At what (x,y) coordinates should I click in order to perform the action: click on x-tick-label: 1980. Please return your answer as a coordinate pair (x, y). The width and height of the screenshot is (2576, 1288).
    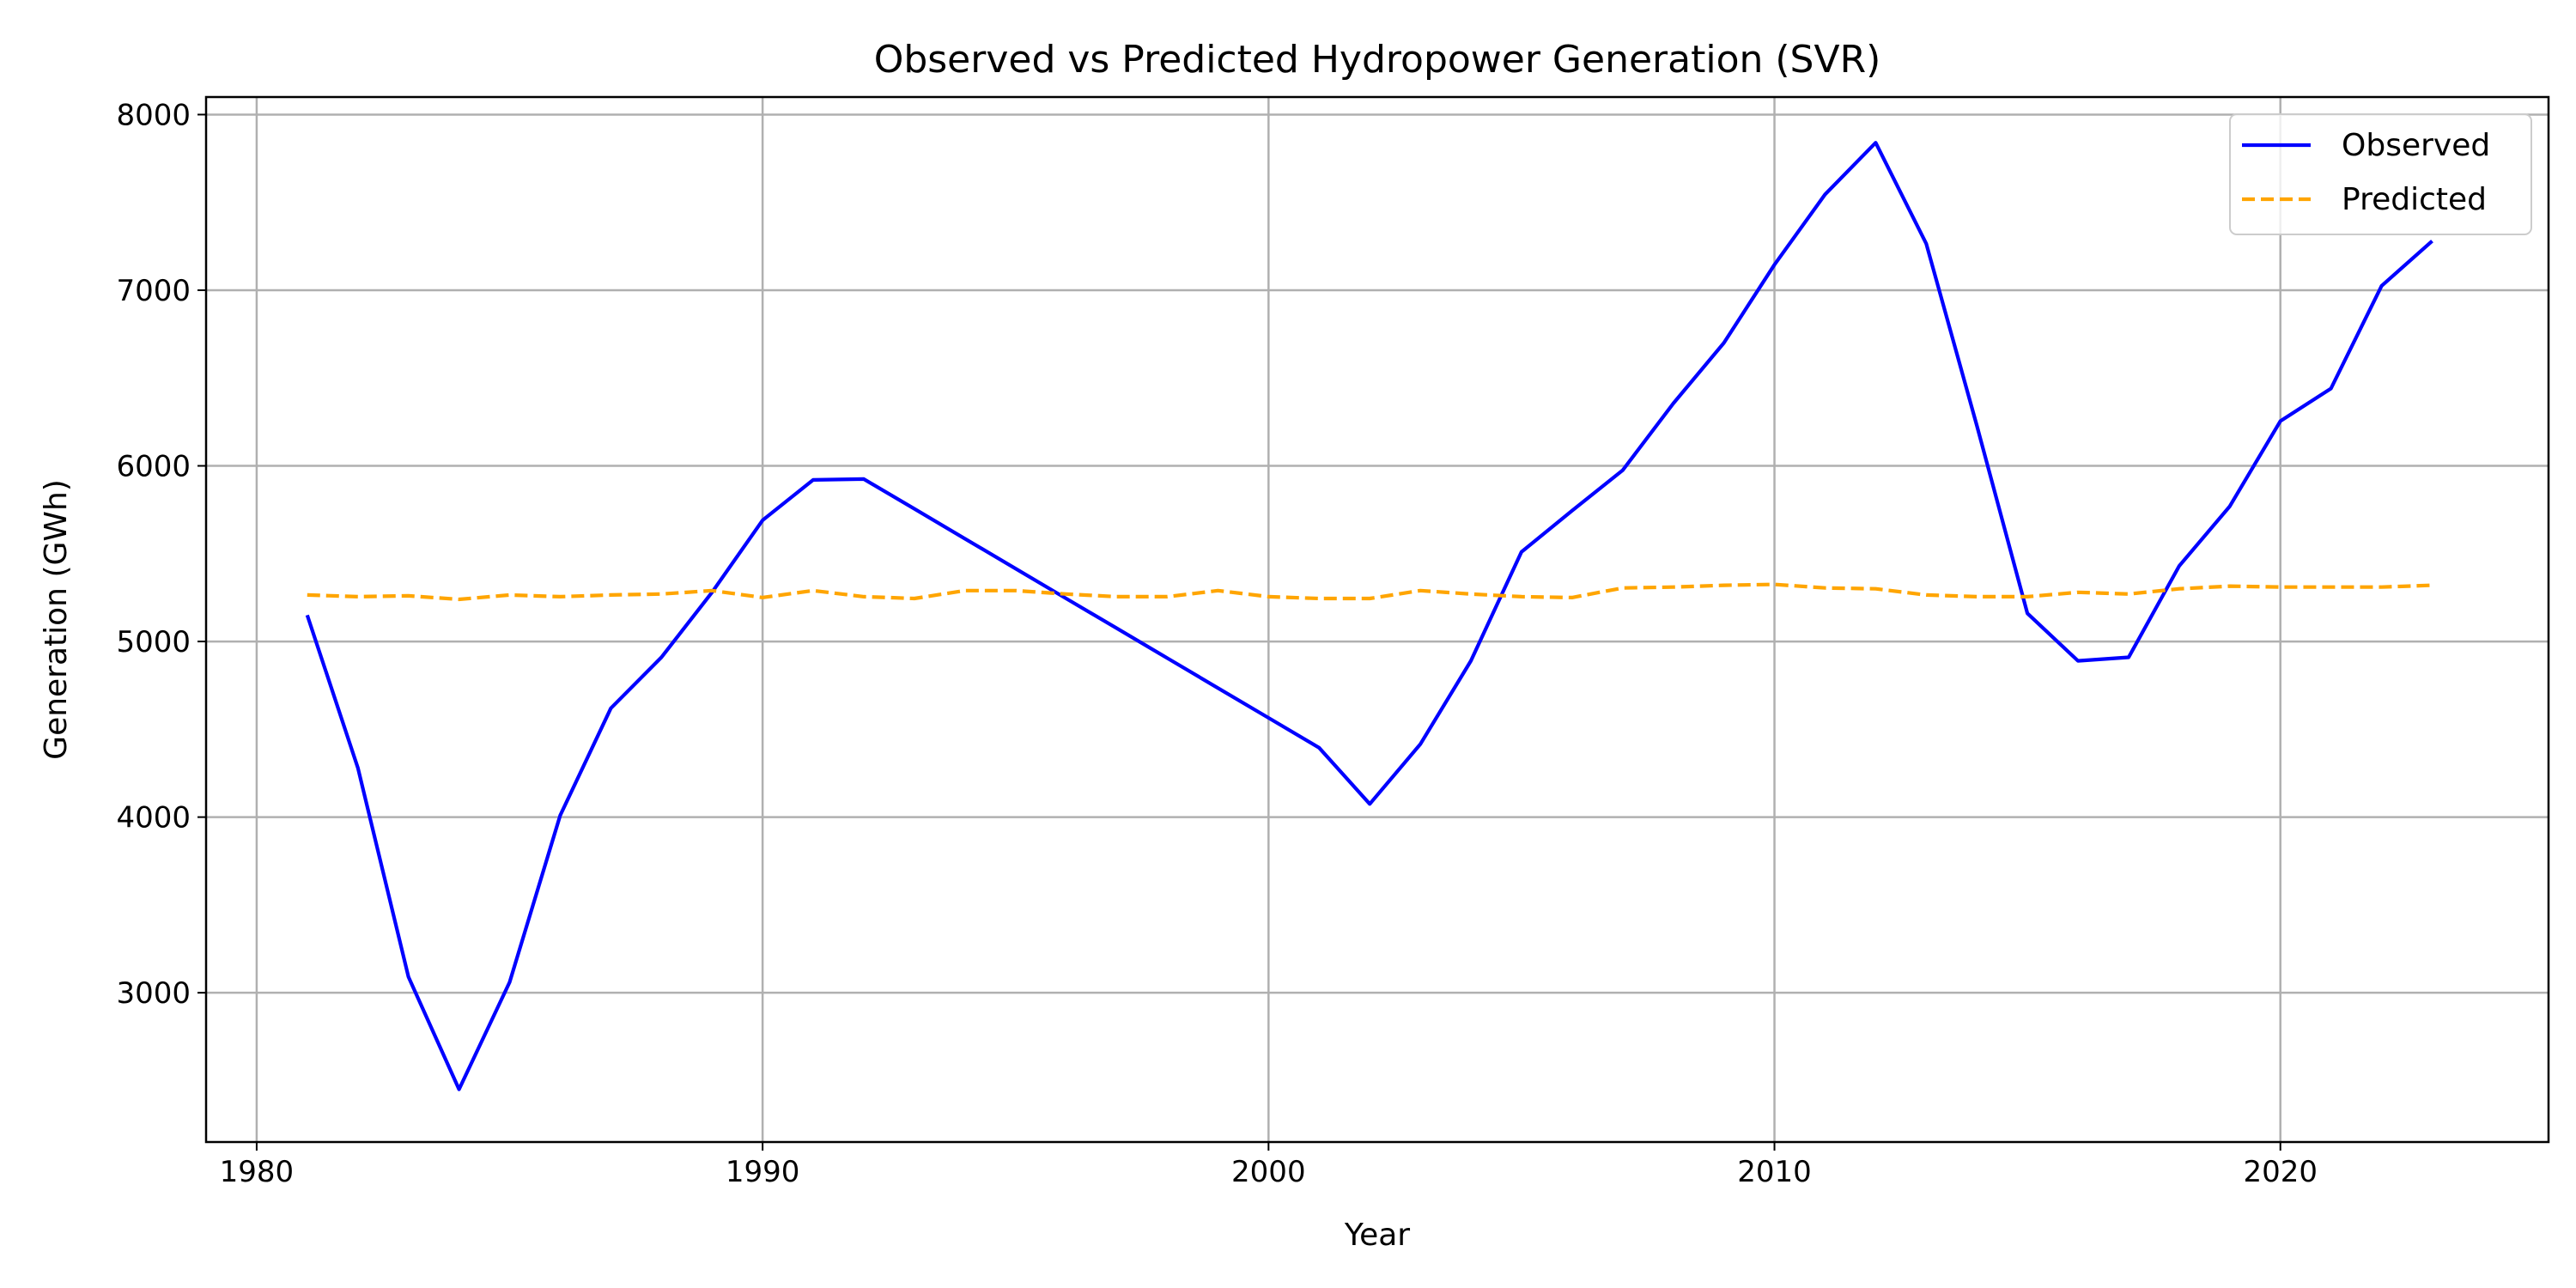
    Looking at the image, I should click on (258, 1172).